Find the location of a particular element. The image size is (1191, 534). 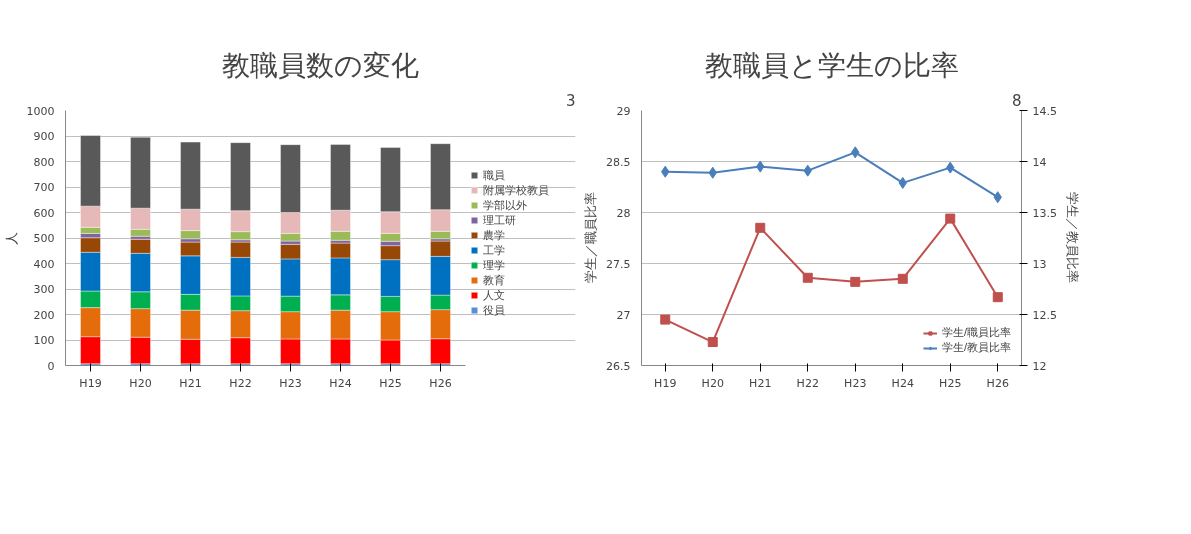

y2-tick-label: 13.5 is located at coordinates (1044, 213).